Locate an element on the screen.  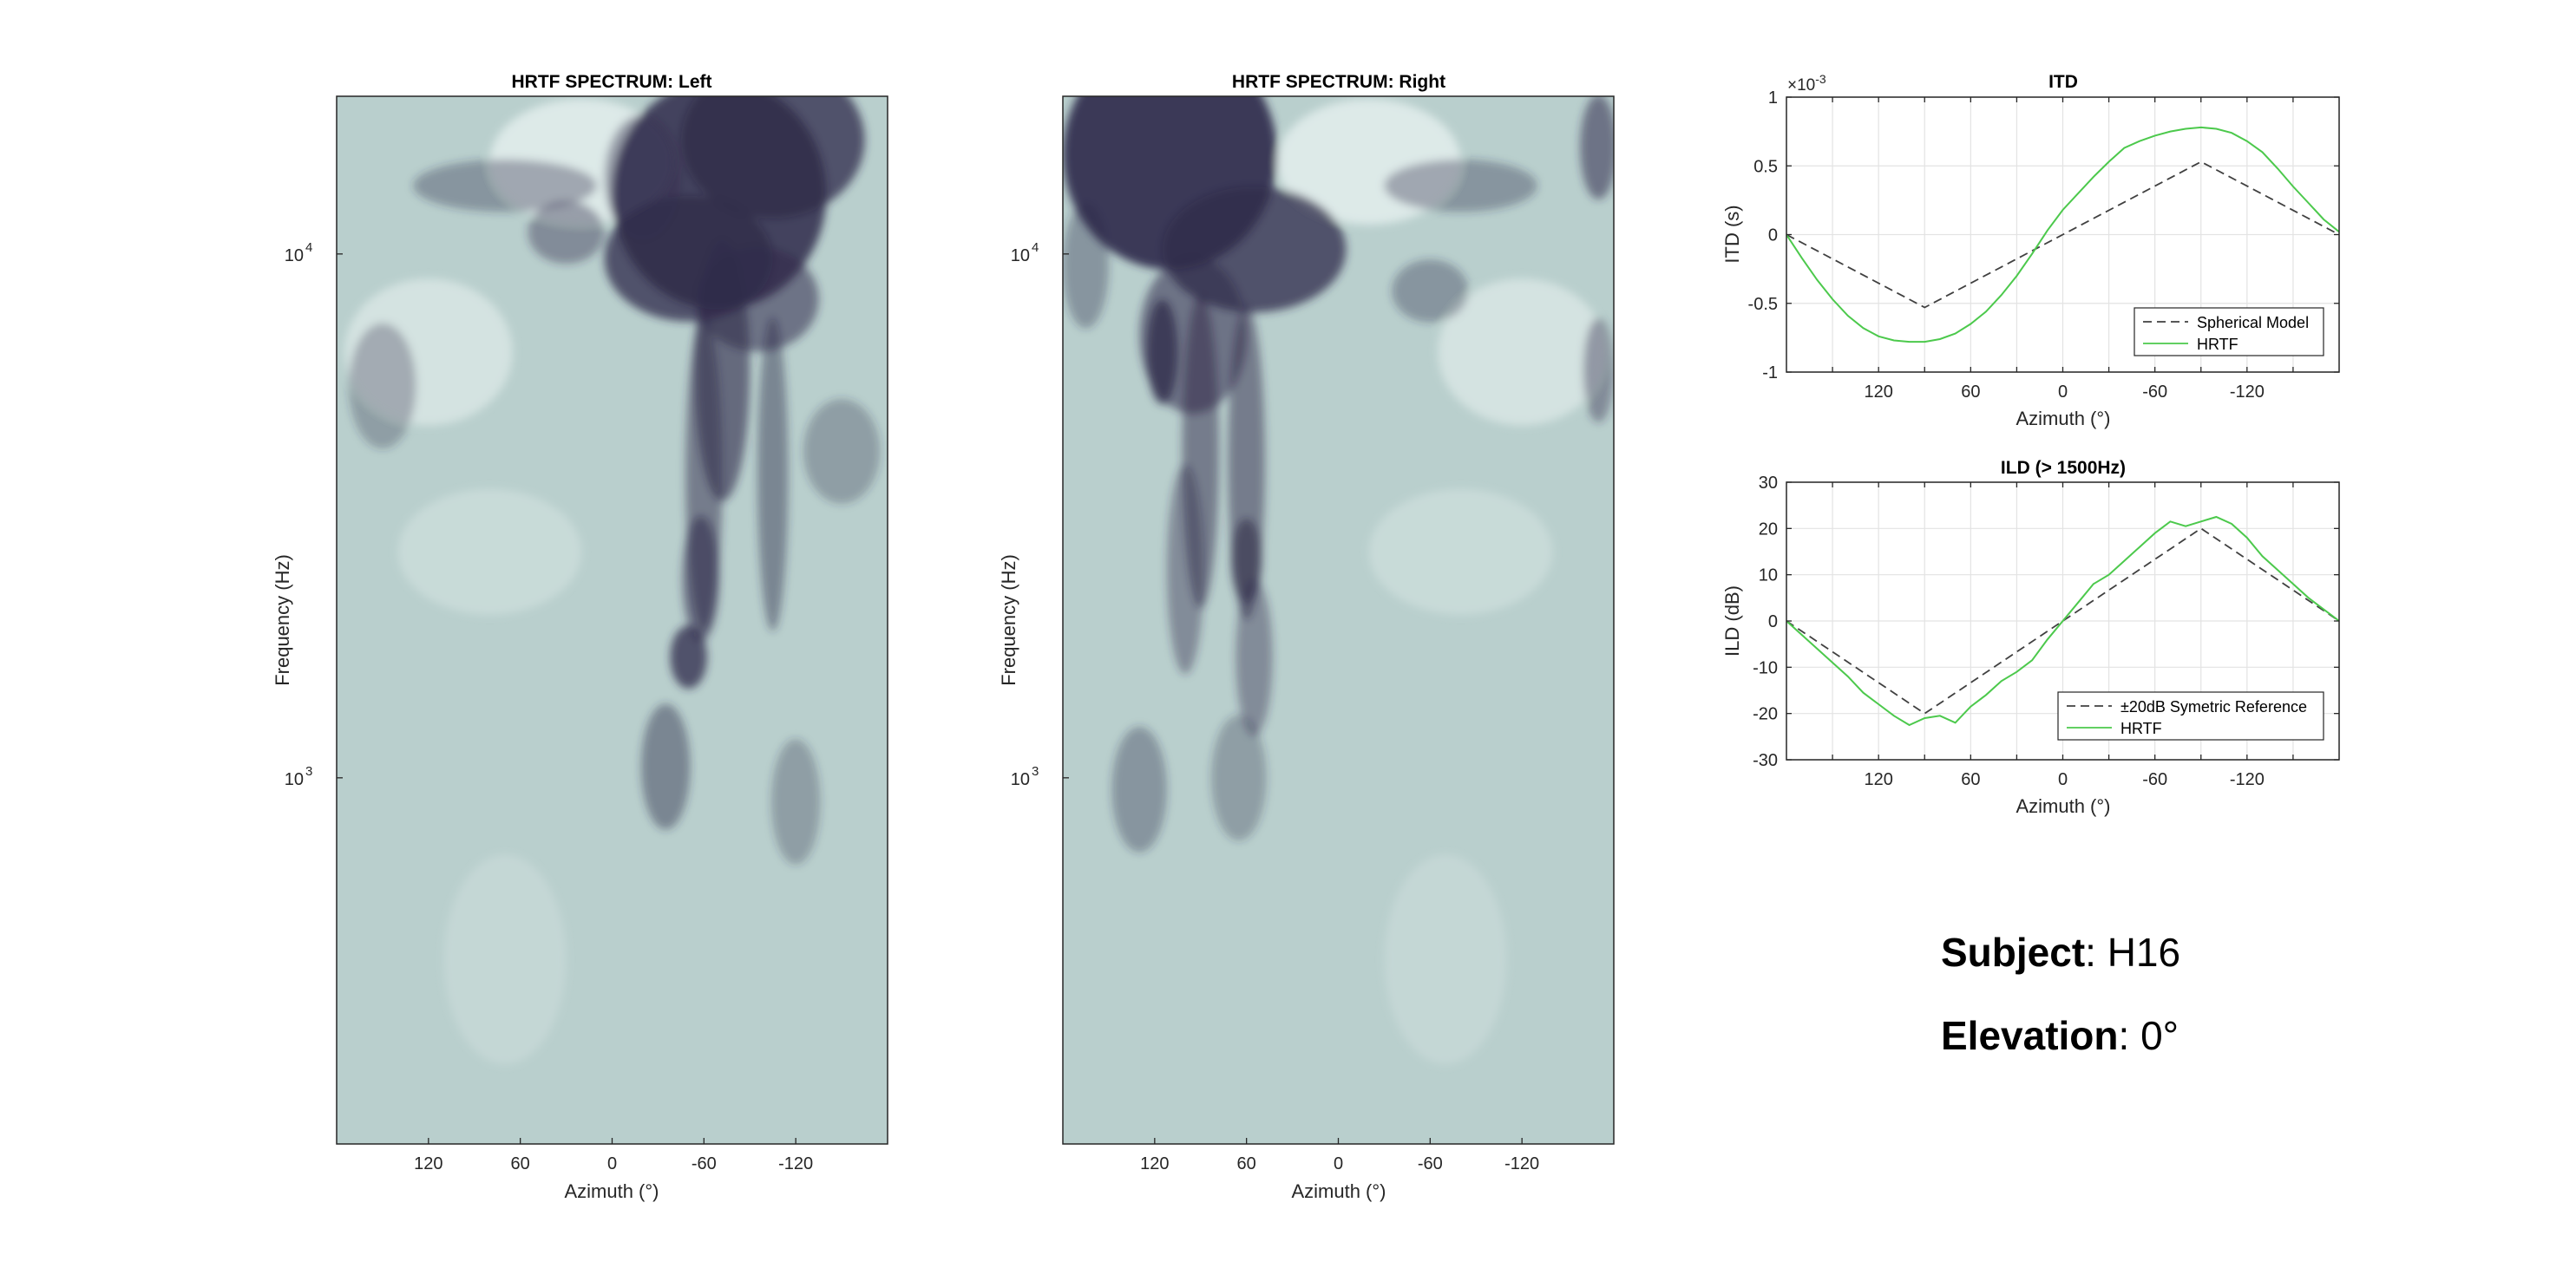
itd-lines is located at coordinates (2062, 234).